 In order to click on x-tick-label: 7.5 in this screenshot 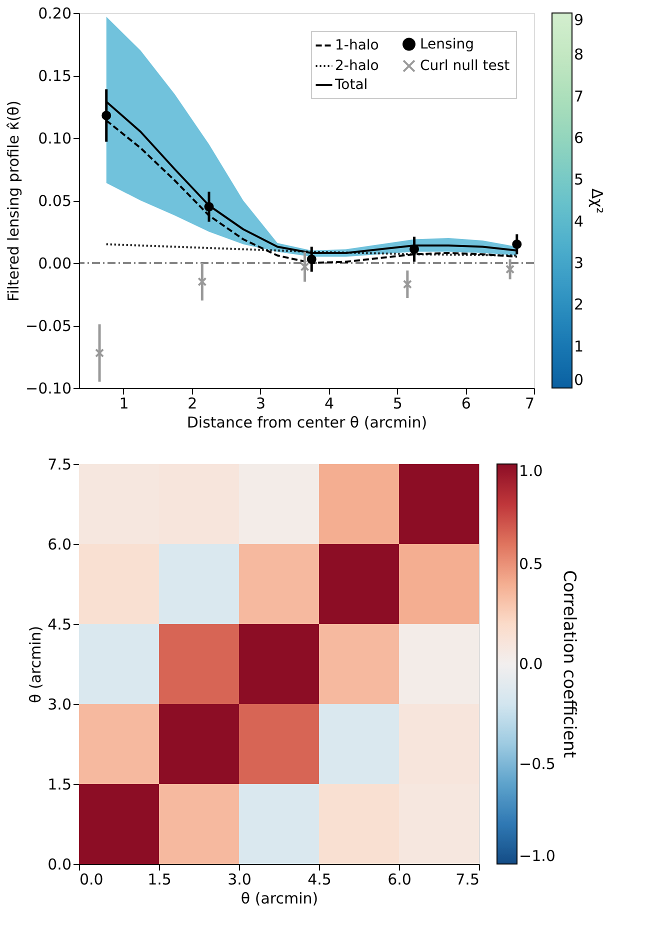, I will do `click(468, 879)`.